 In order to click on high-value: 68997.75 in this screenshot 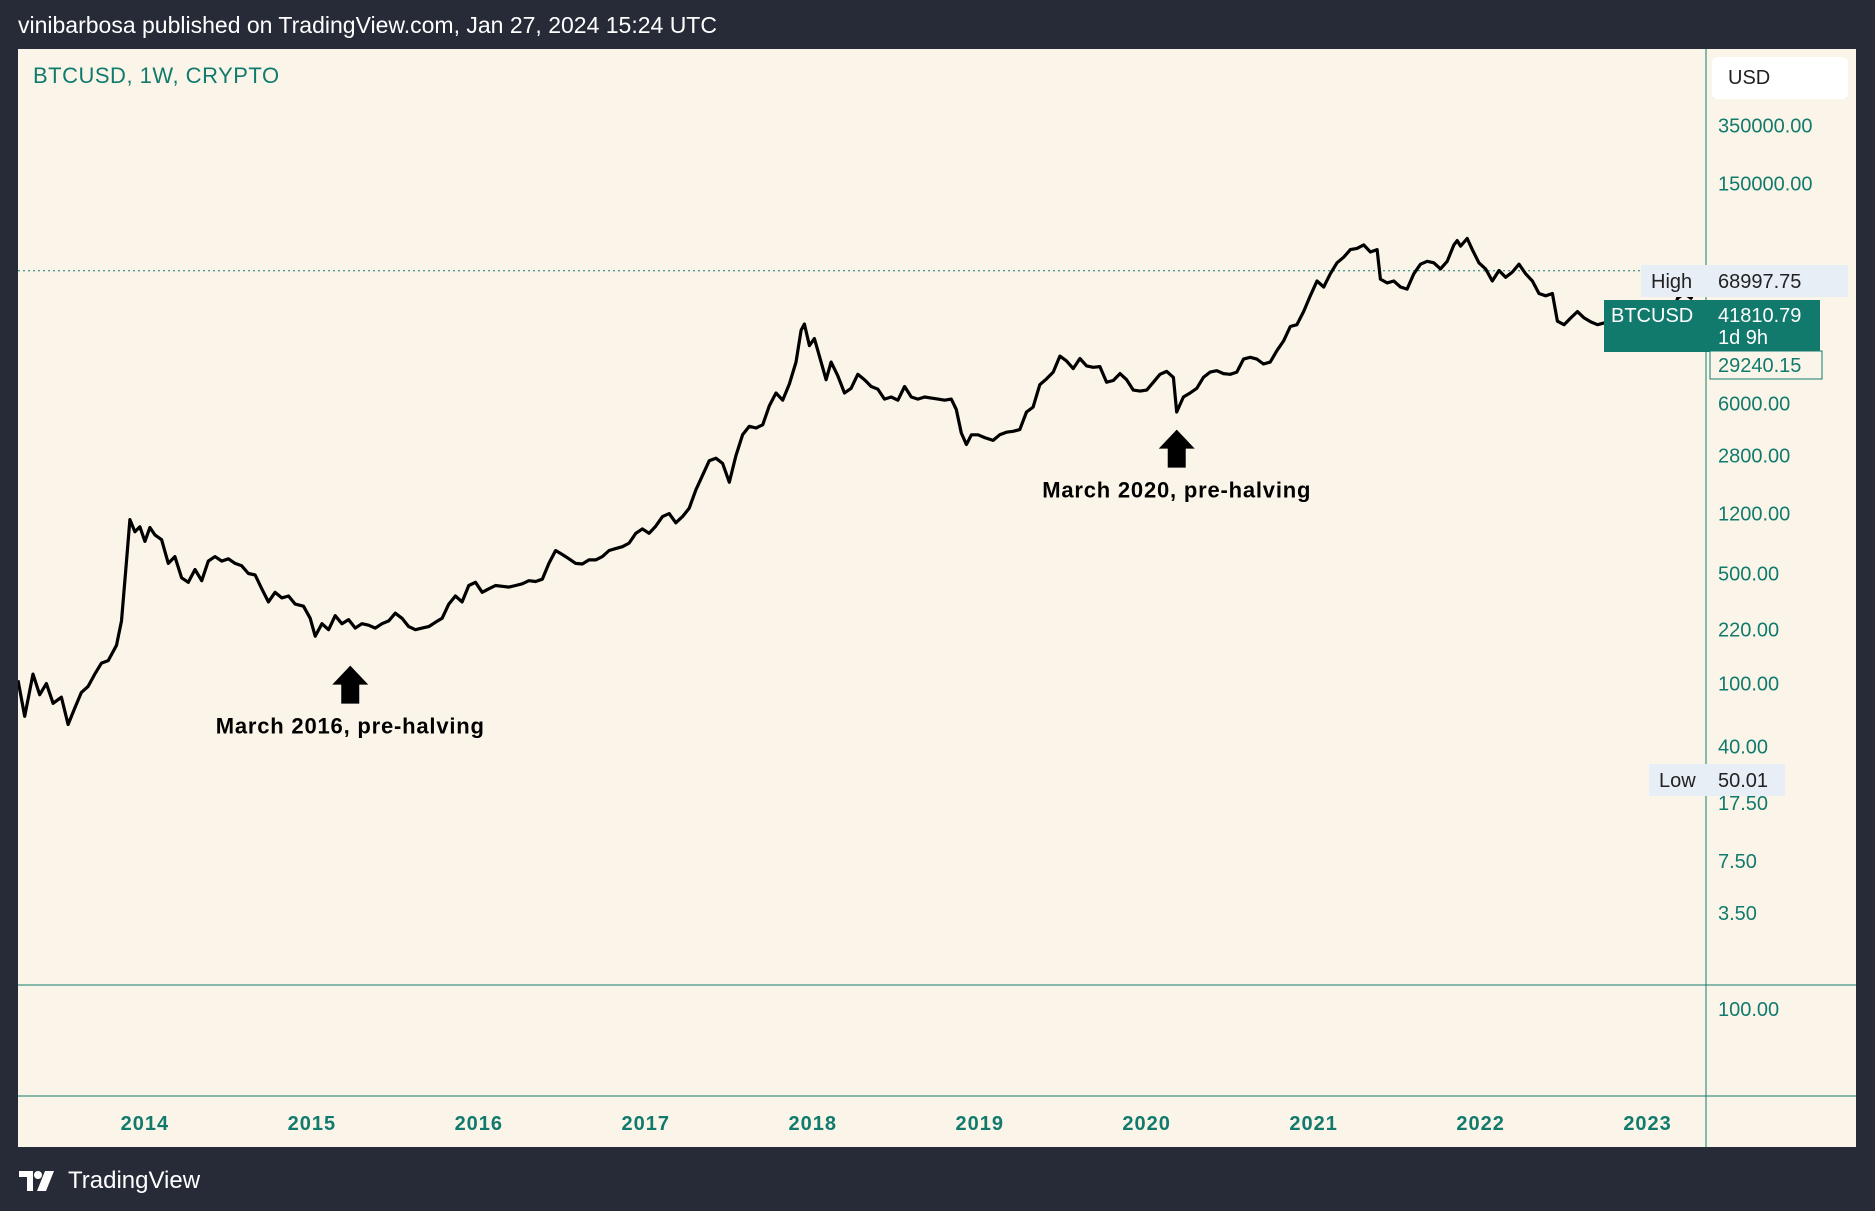, I will do `click(1759, 282)`.